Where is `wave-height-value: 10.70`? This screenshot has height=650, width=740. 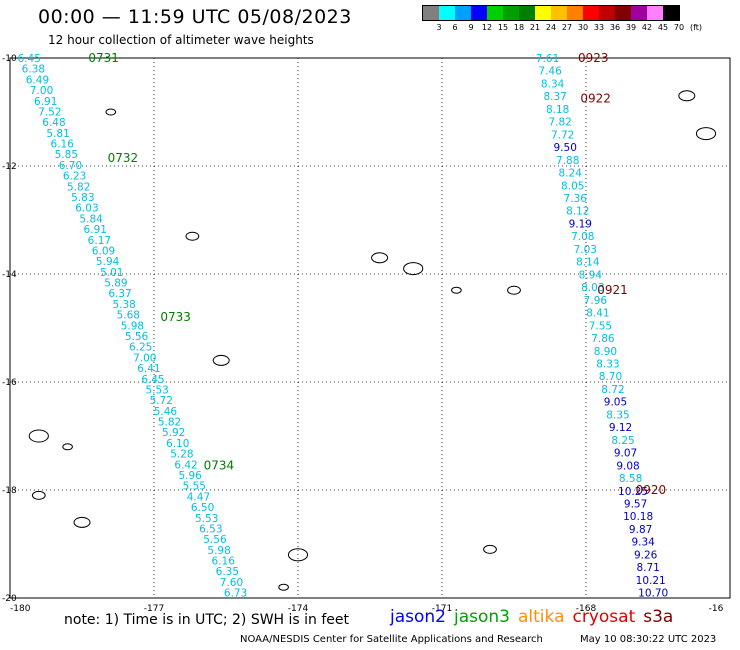
wave-height-value: 10.70 is located at coordinates (653, 594).